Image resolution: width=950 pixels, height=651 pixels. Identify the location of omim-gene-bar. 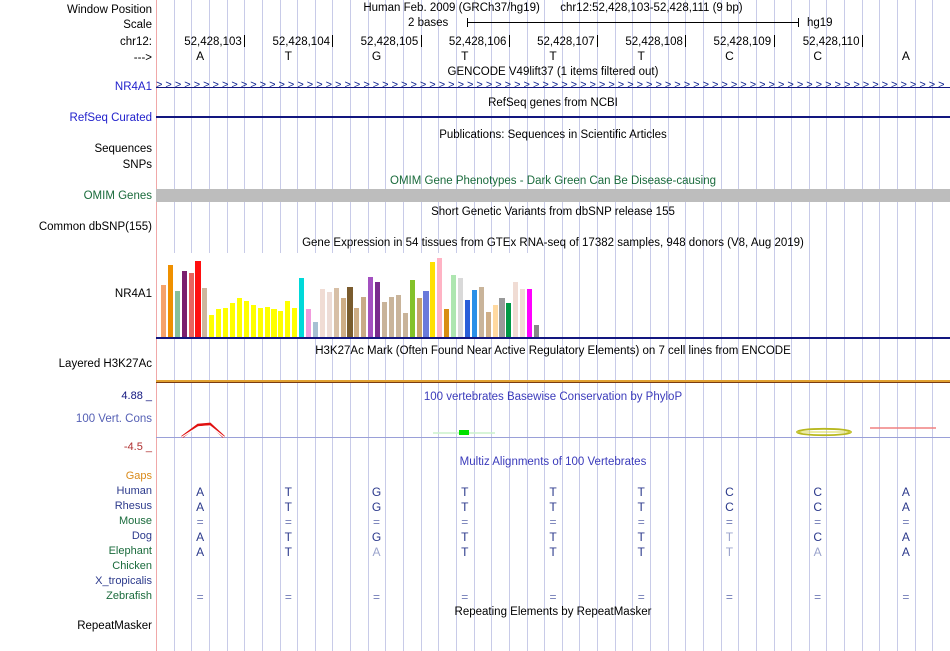
(553, 195).